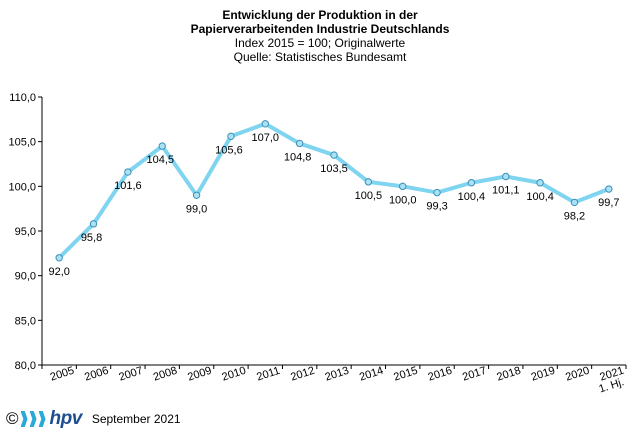 The width and height of the screenshot is (640, 439). I want to click on footer-date: September 2021, so click(136, 419).